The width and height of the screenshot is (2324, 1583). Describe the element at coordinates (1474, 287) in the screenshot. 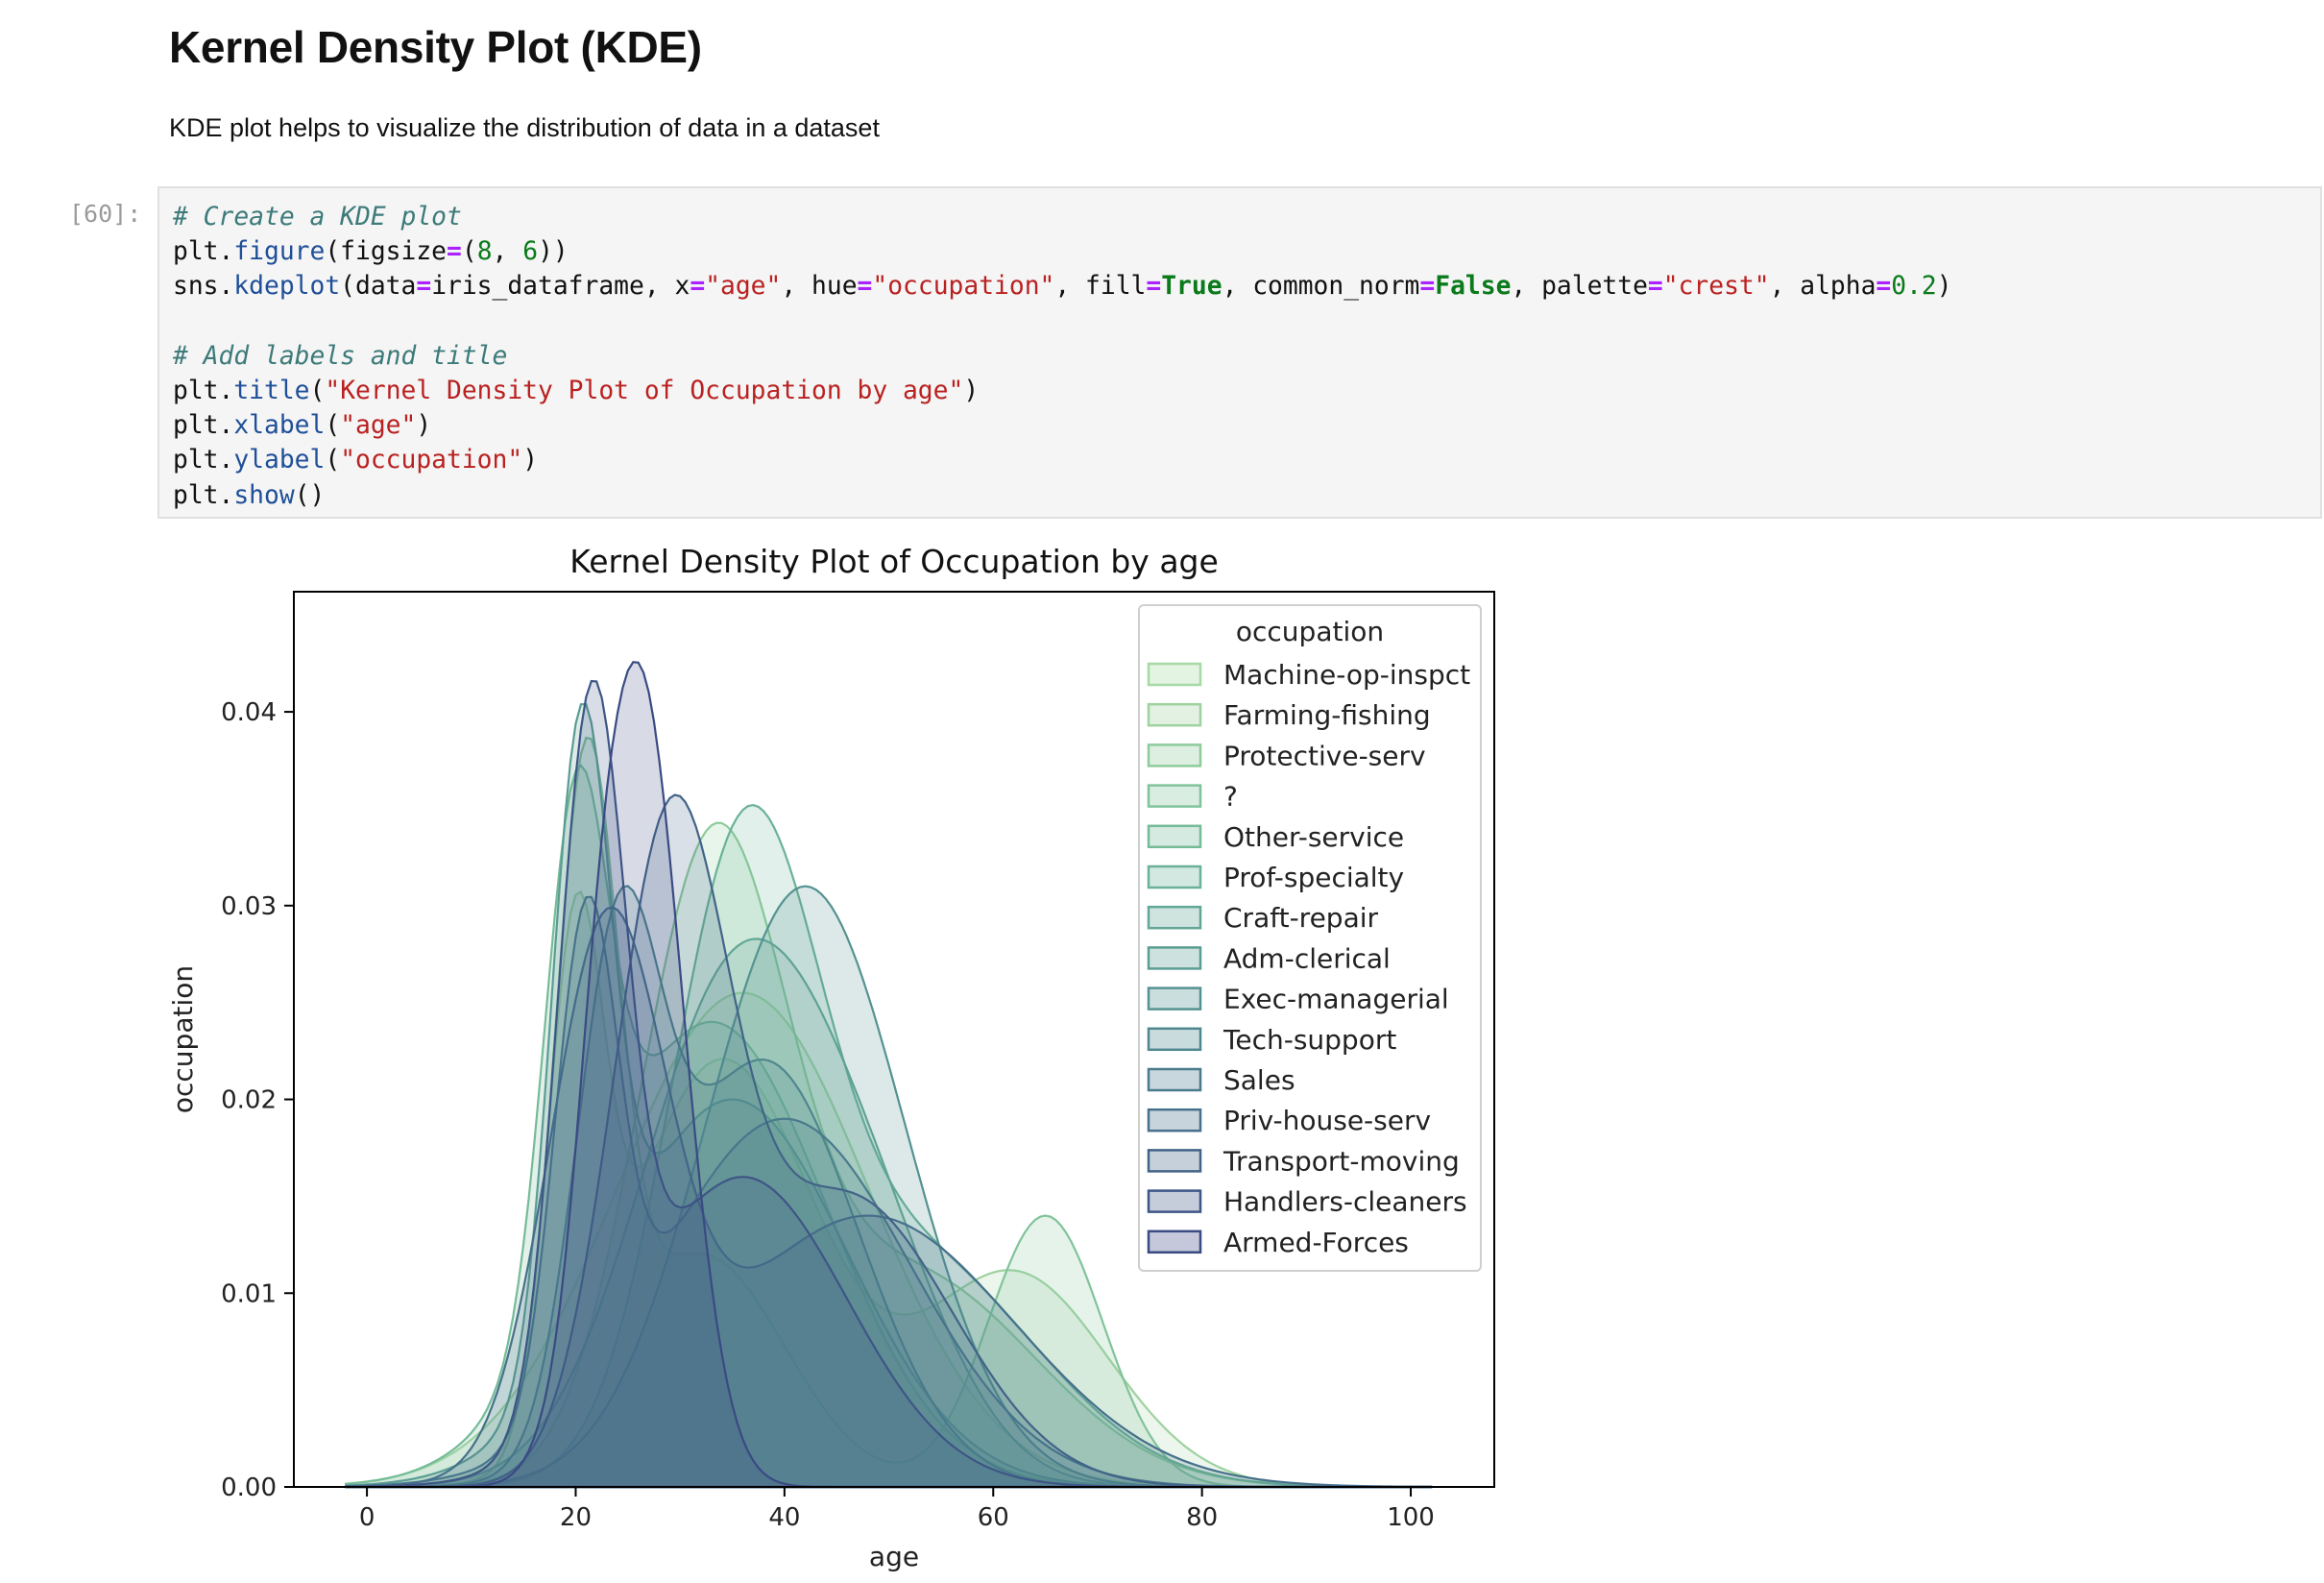

I see `code-token: False` at that location.